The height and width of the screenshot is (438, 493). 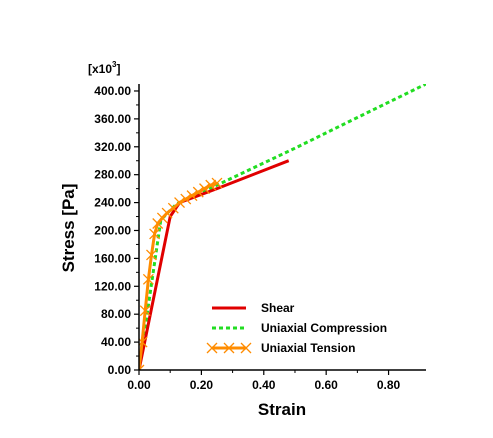 I want to click on y-tick-label: 40.00, so click(x=116, y=342).